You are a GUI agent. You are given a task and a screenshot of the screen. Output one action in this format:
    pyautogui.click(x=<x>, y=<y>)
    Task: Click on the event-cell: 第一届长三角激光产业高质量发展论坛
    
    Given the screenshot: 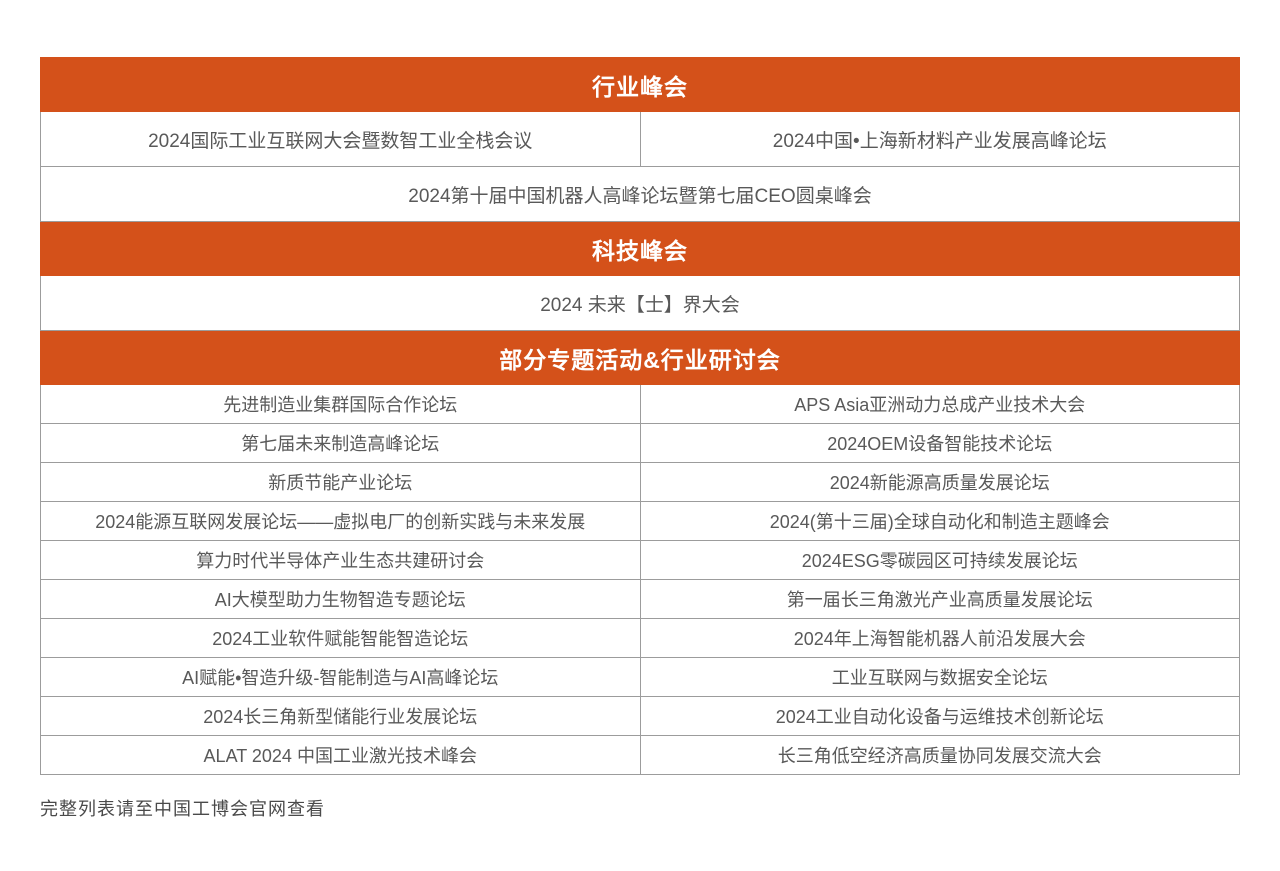 What is the action you would take?
    pyautogui.click(x=939, y=599)
    